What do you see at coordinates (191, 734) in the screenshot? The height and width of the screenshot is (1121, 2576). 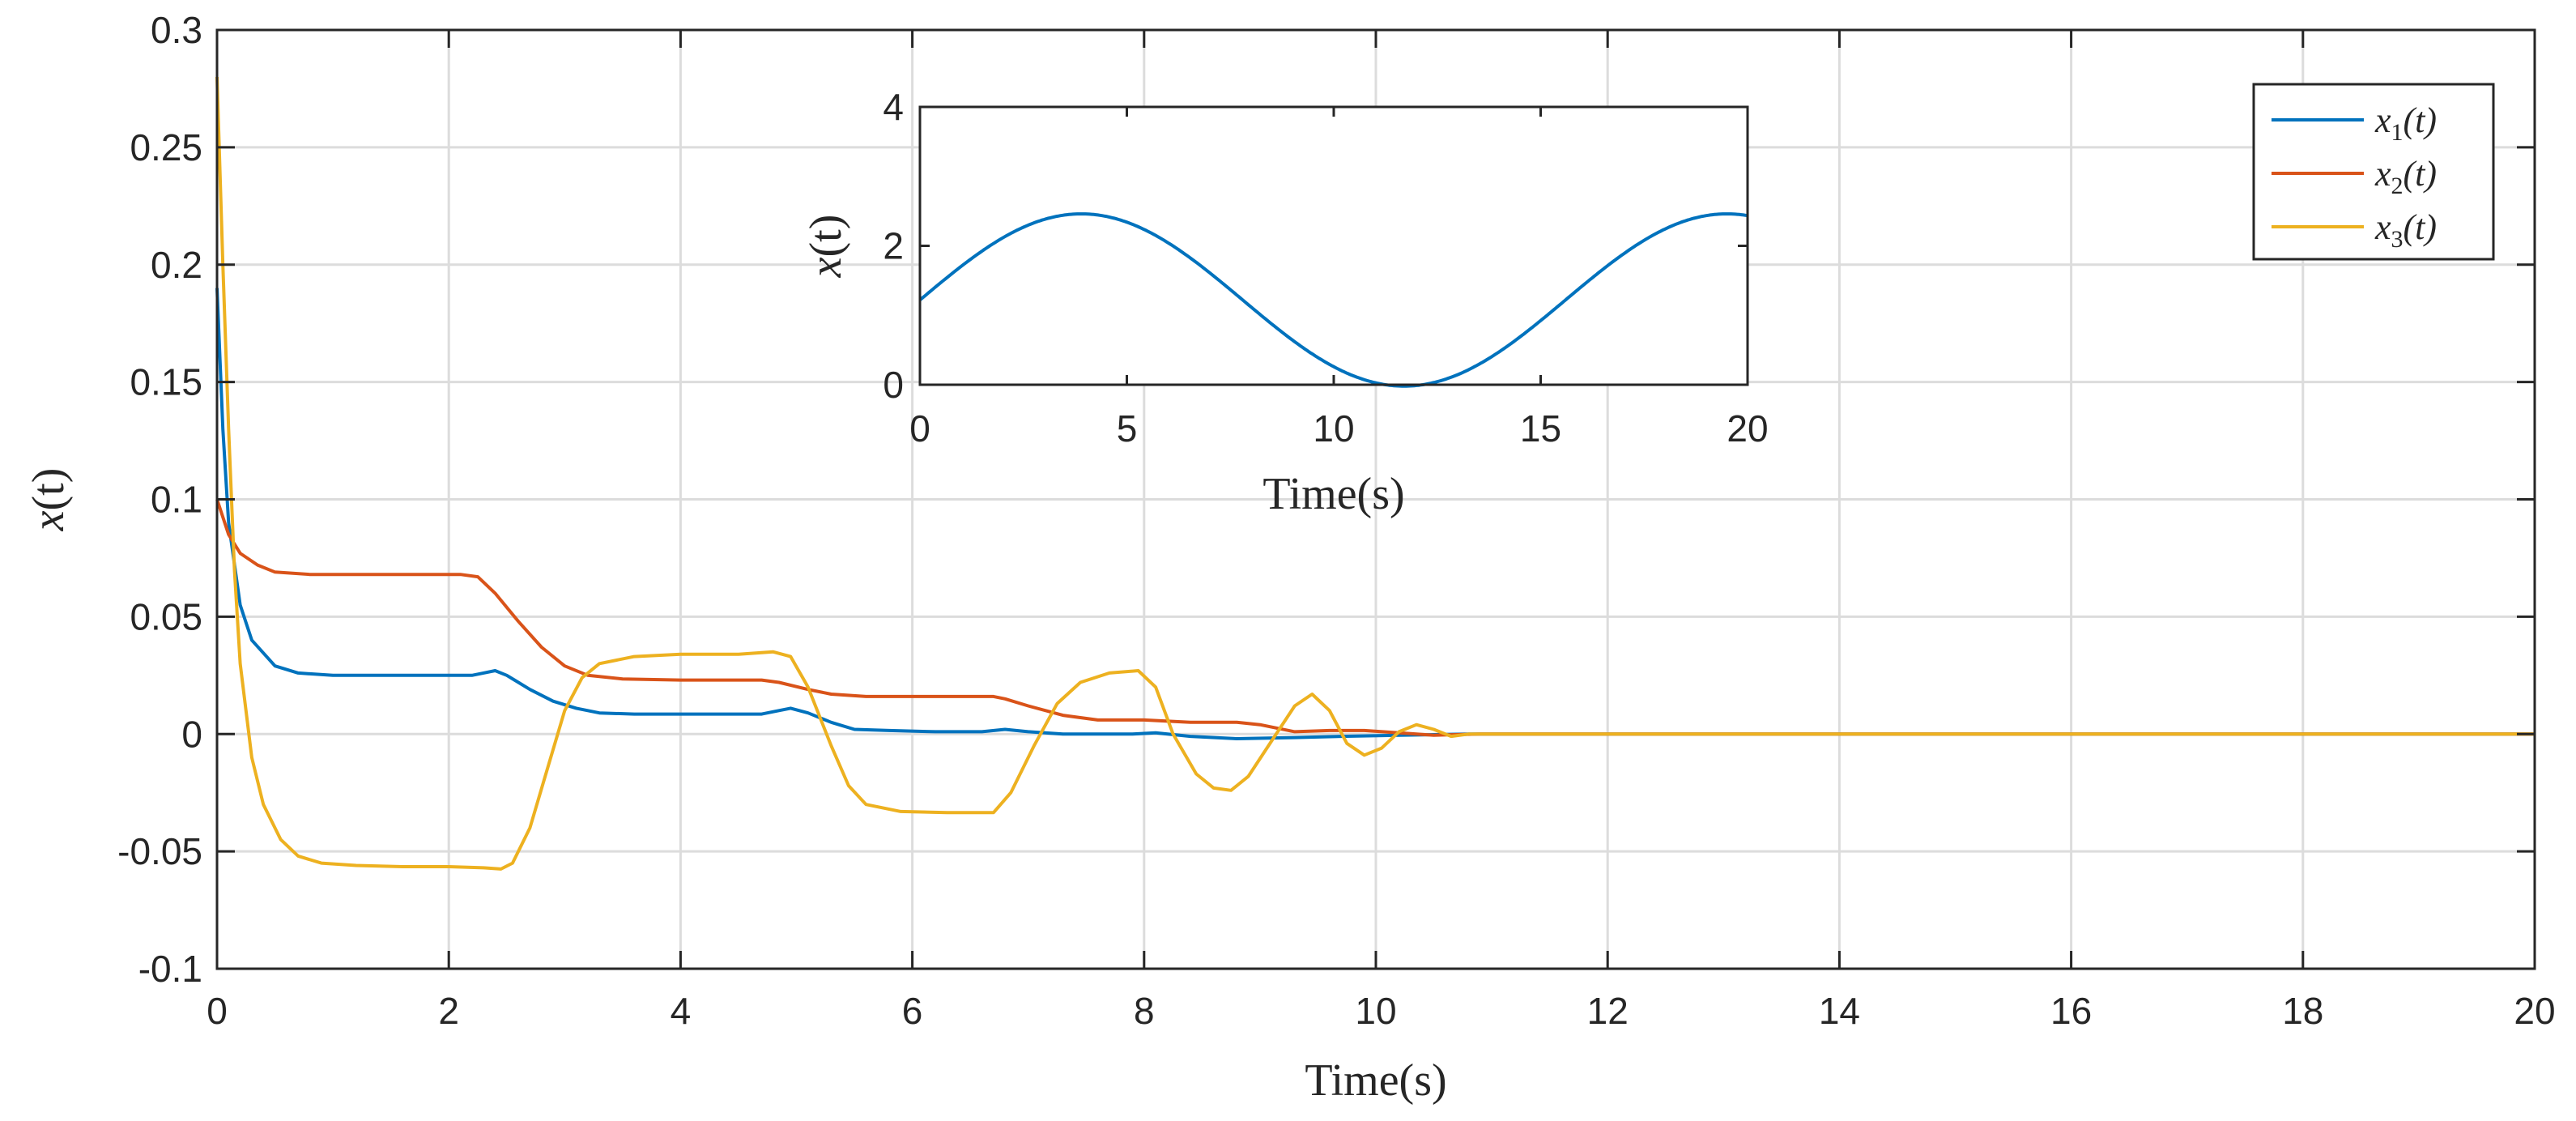 I see `main-y-tick-label: 0` at bounding box center [191, 734].